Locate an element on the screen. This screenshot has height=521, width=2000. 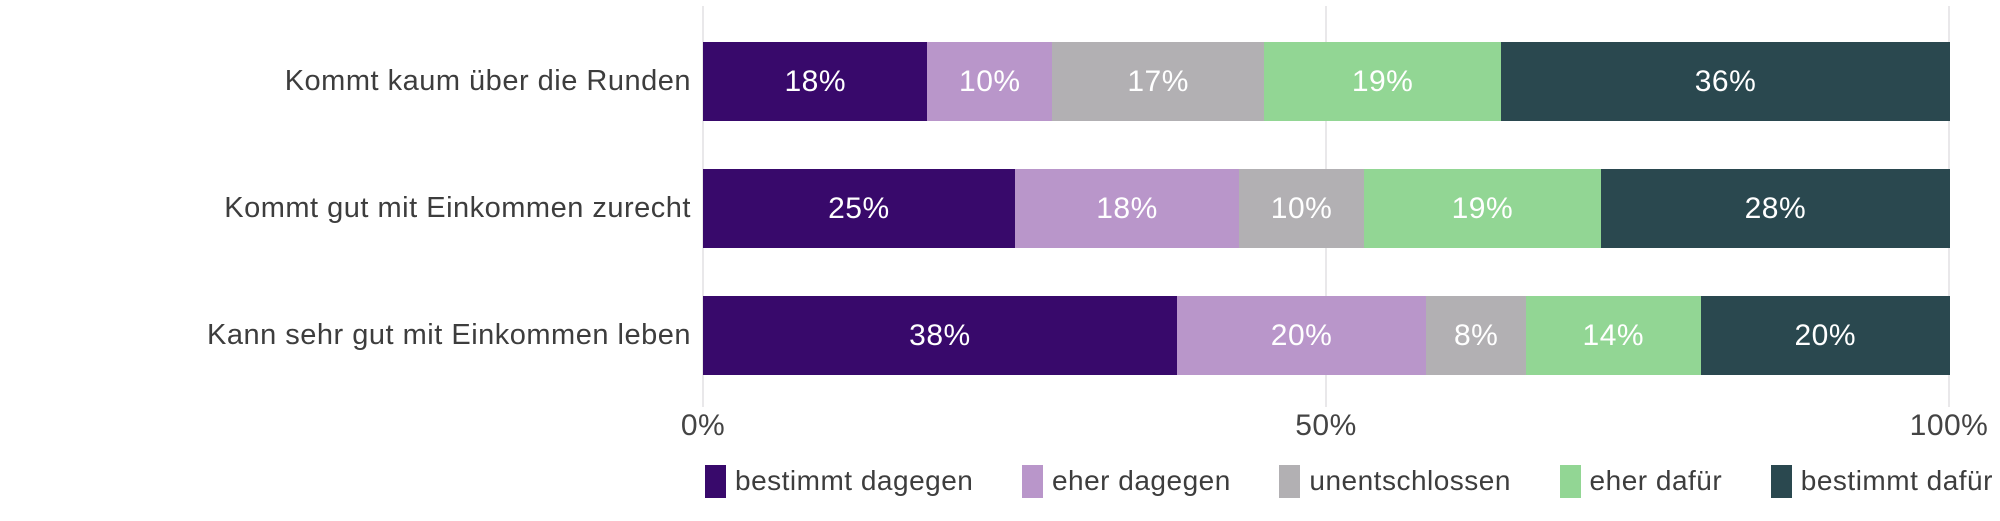
bar-segment: 17% is located at coordinates (1158, 81).